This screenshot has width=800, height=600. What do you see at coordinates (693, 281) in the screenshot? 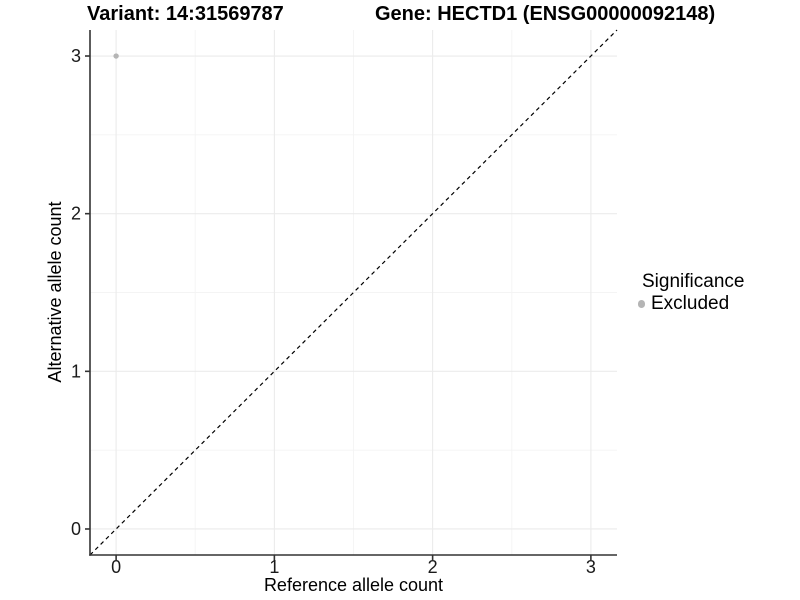
I see `legend-title: Significance` at bounding box center [693, 281].